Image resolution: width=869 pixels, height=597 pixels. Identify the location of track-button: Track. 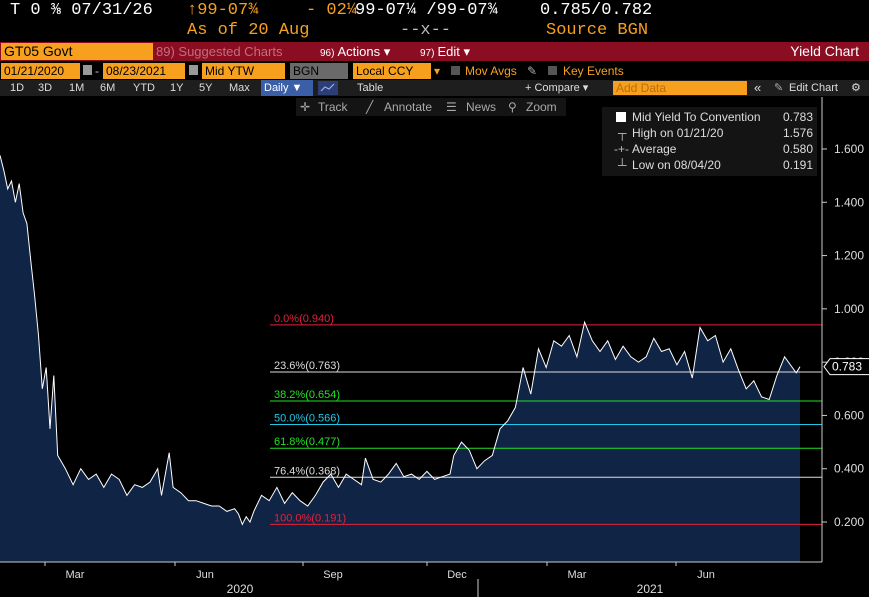
(333, 107).